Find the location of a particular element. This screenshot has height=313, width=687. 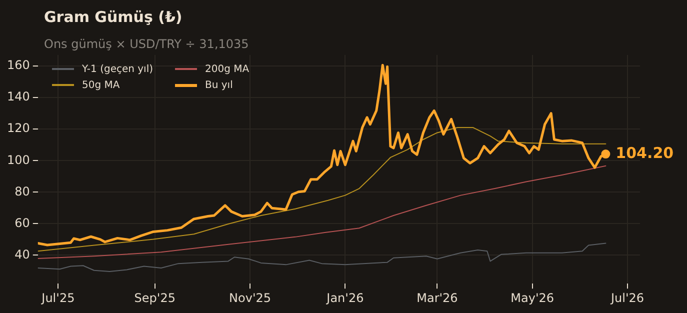

legend-label: 50g MA is located at coordinates (101, 85).